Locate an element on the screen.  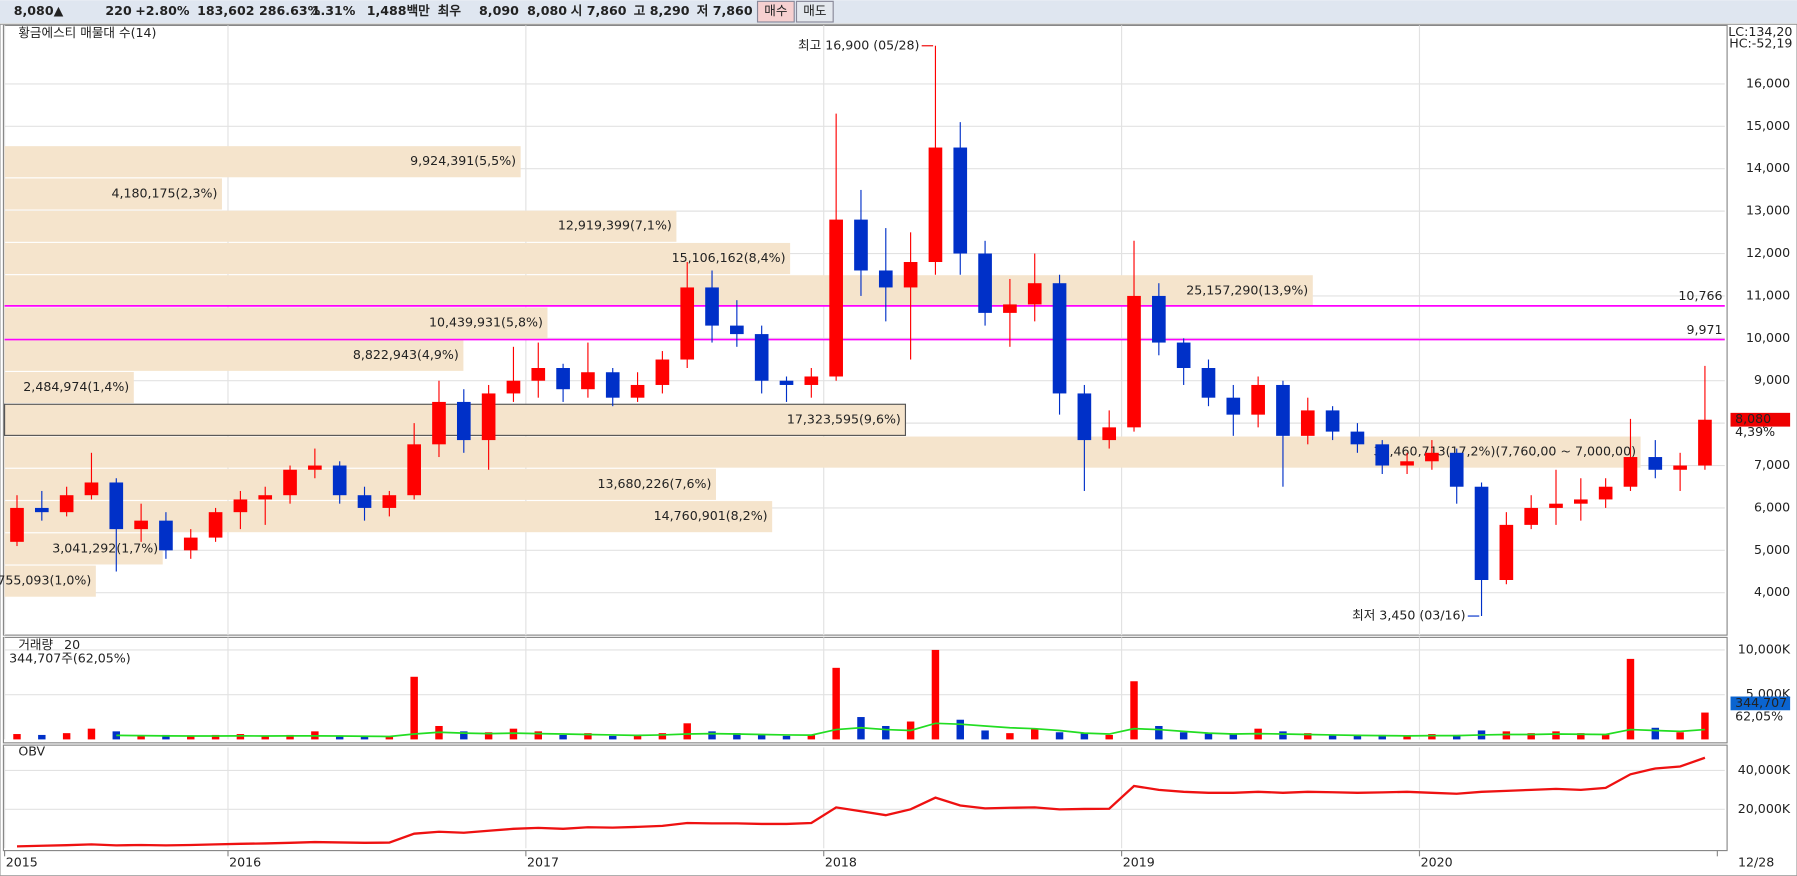
button-label: 매도 is located at coordinates (814, 10).